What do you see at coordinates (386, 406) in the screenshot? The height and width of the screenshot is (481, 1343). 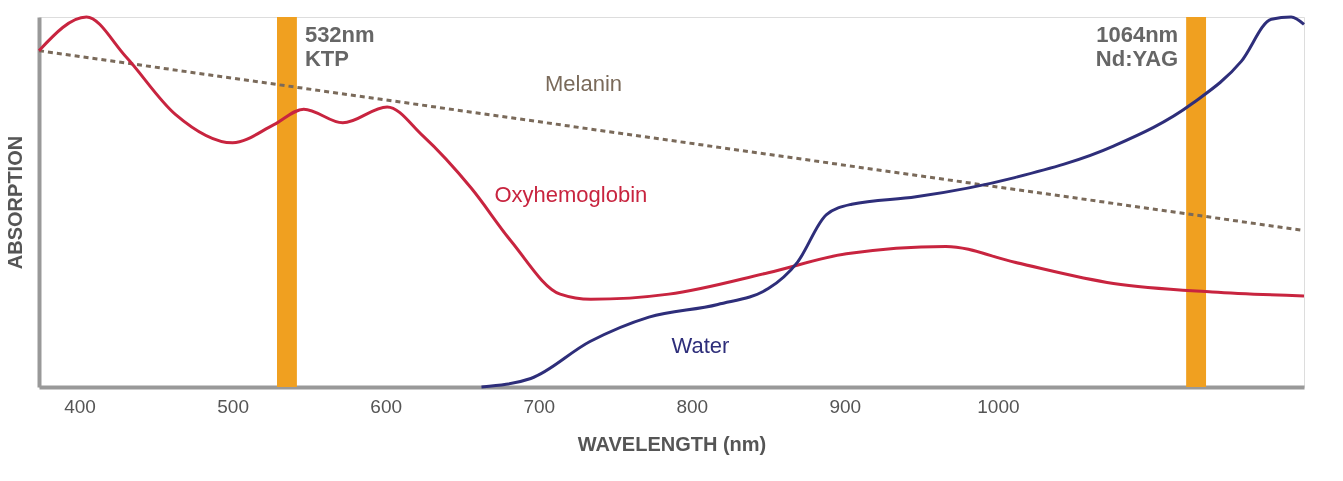 I see `x-tick-label: 600` at bounding box center [386, 406].